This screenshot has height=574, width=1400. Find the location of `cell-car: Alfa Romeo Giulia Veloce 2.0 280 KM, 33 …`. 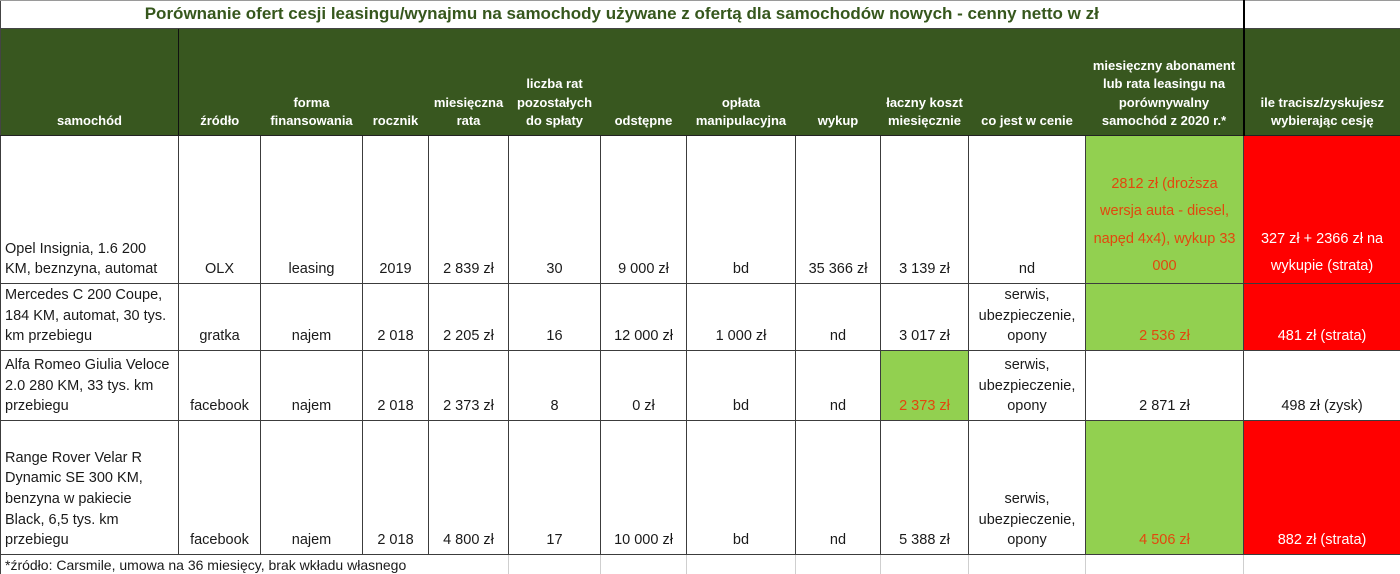

cell-car: Alfa Romeo Giulia Veloce 2.0 280 KM, 33 … is located at coordinates (89, 385).